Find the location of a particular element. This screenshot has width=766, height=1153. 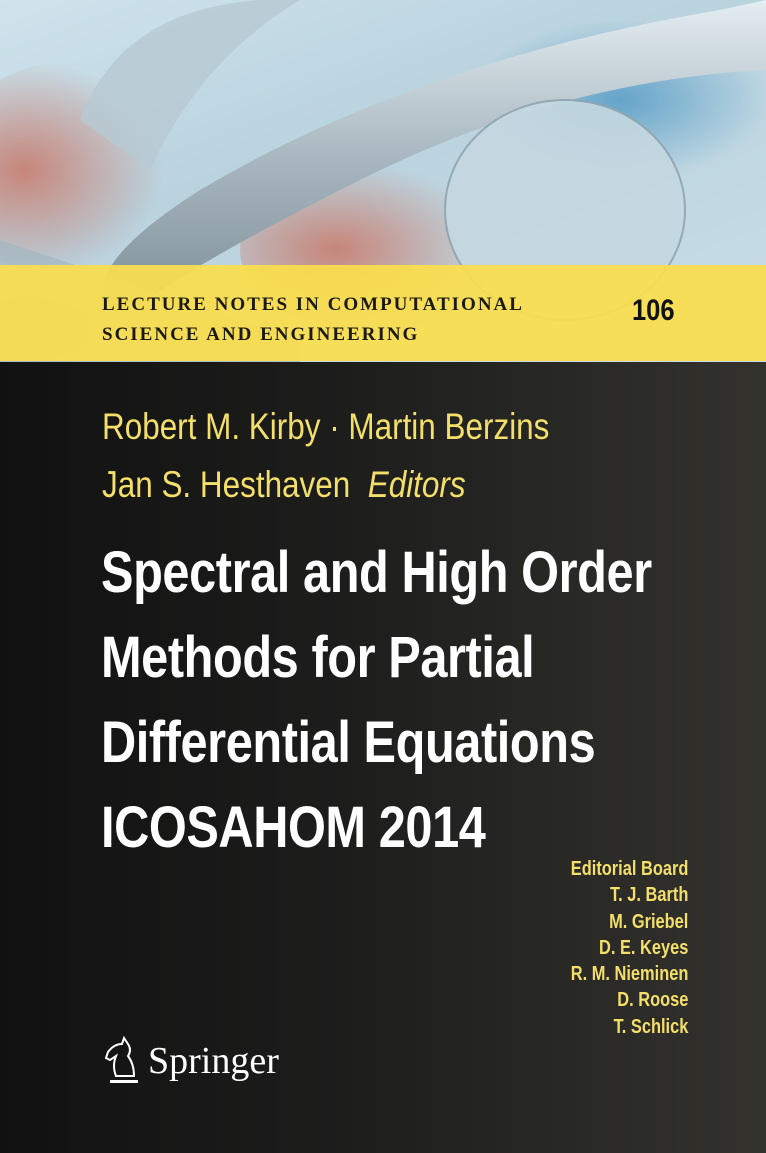

title-line: Spectral and High Order is located at coordinates (376, 572).